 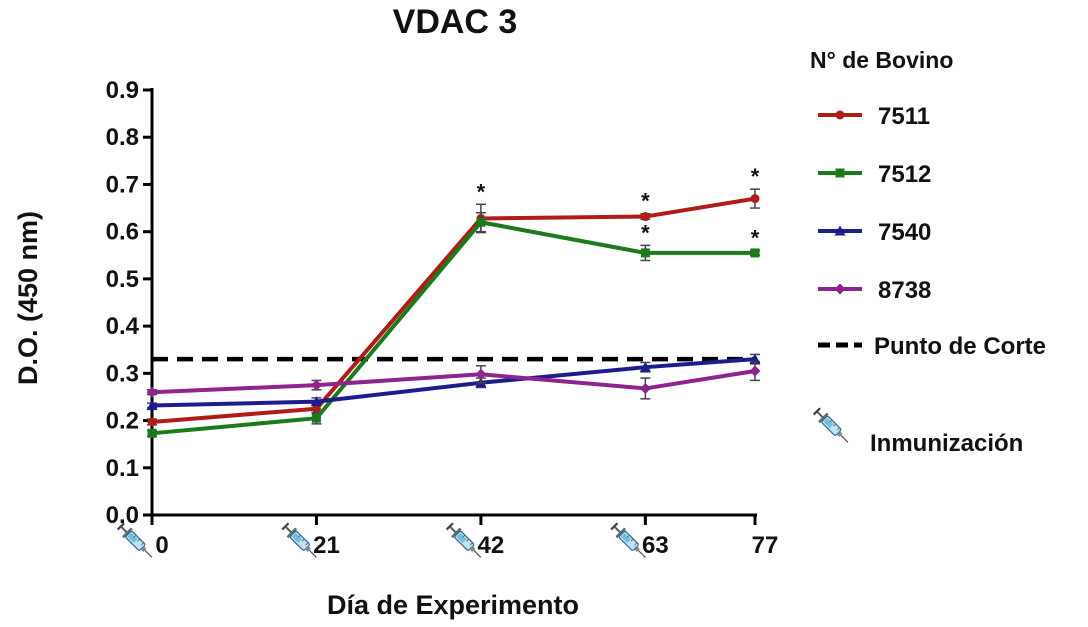 I want to click on x-axis-title: Día de Experimento, so click(x=453, y=605).